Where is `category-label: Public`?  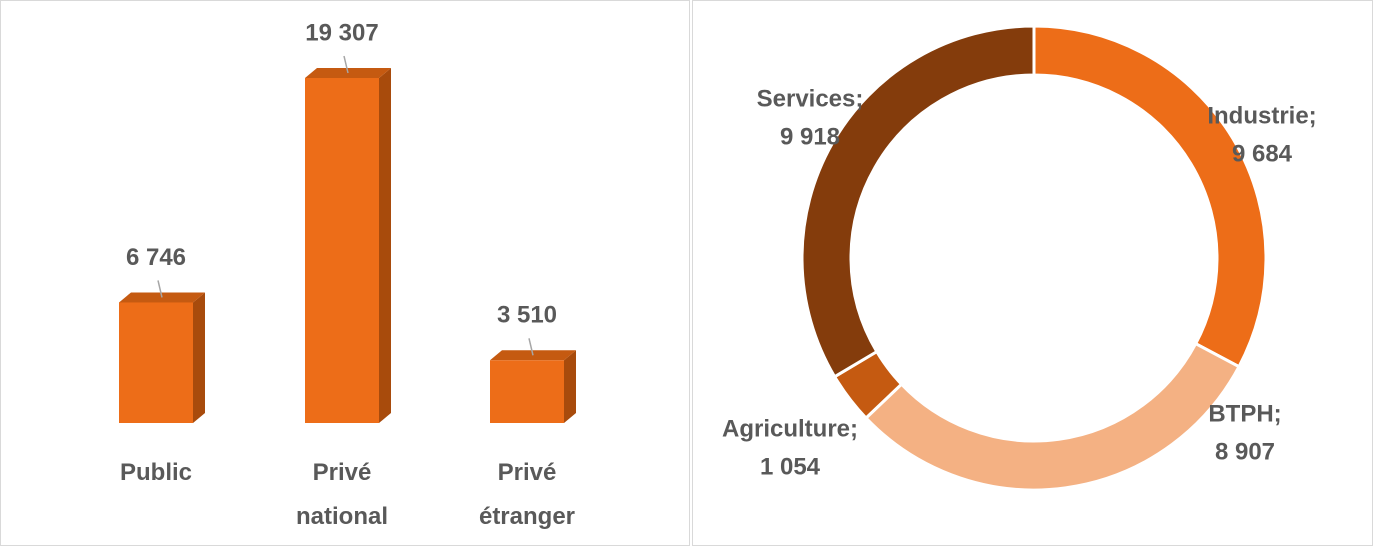 category-label: Public is located at coordinates (155, 472).